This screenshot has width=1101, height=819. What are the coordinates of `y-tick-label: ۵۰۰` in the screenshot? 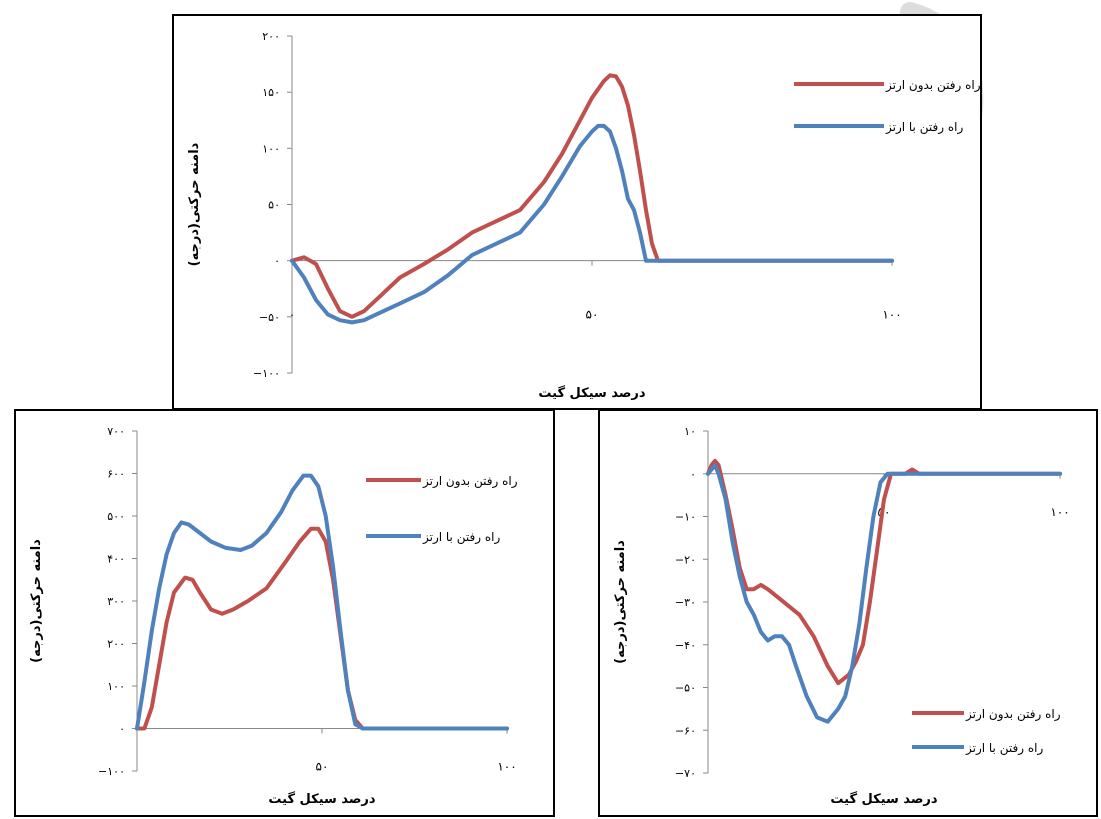 It's located at (116, 516).